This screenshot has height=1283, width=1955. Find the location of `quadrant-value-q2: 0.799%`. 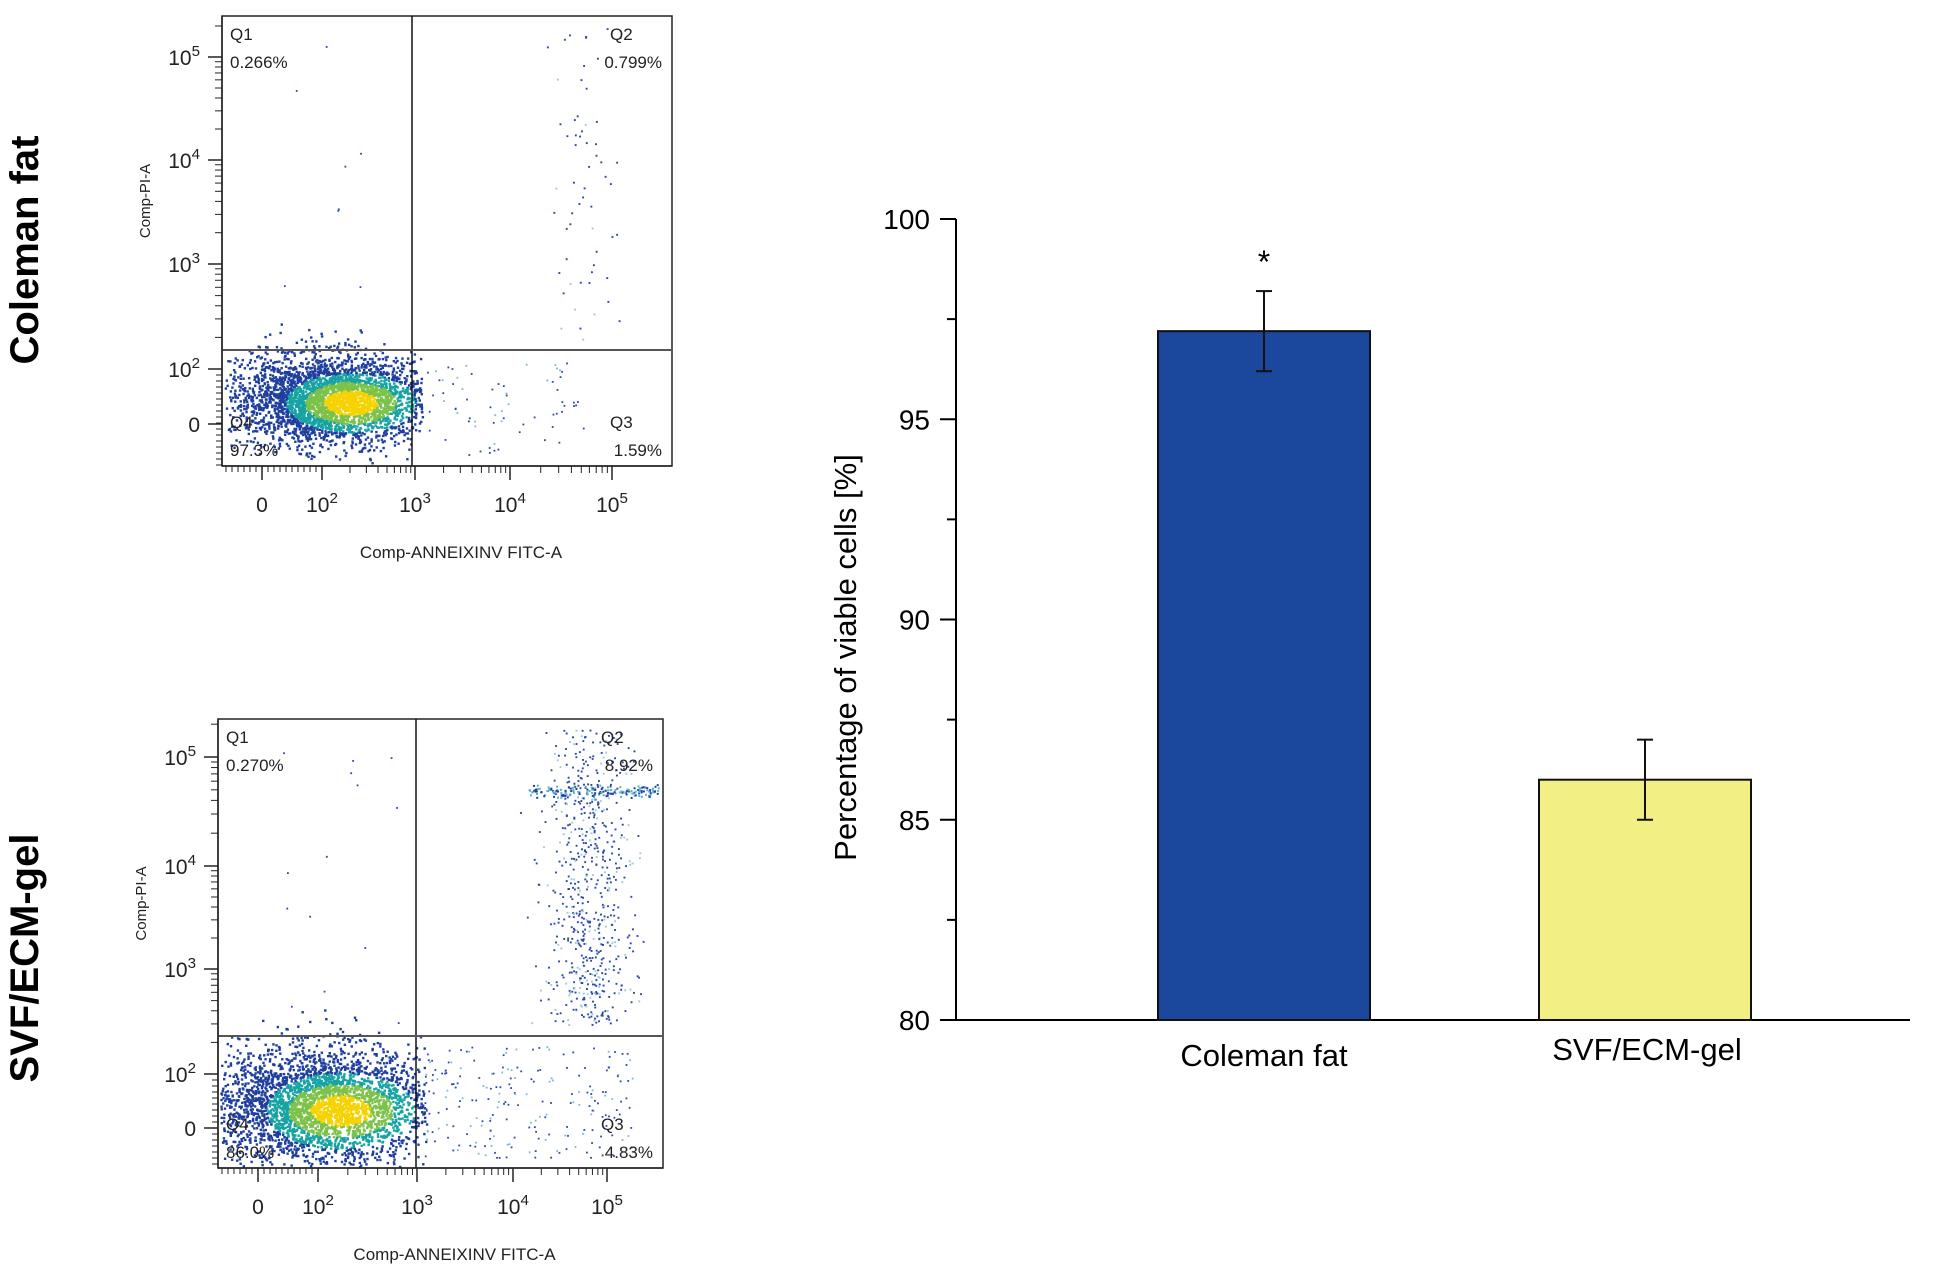

quadrant-value-q2: 0.799% is located at coordinates (633, 62).